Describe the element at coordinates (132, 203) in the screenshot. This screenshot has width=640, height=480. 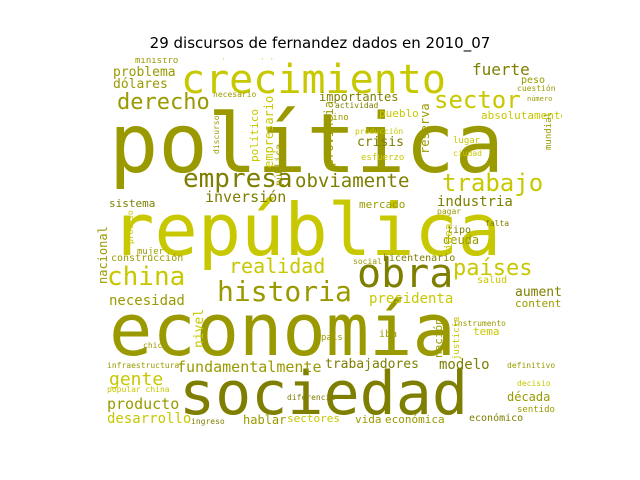
I see `word-sistema: sistema` at that location.